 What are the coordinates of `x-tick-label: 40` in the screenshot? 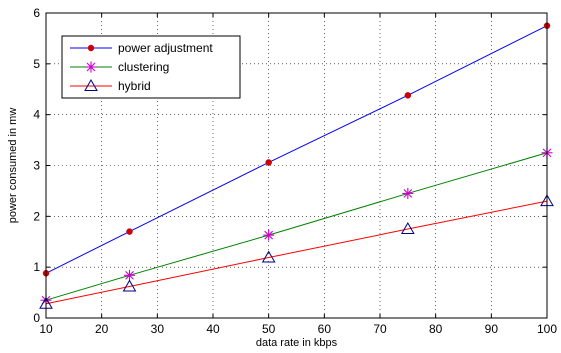 It's located at (213, 329).